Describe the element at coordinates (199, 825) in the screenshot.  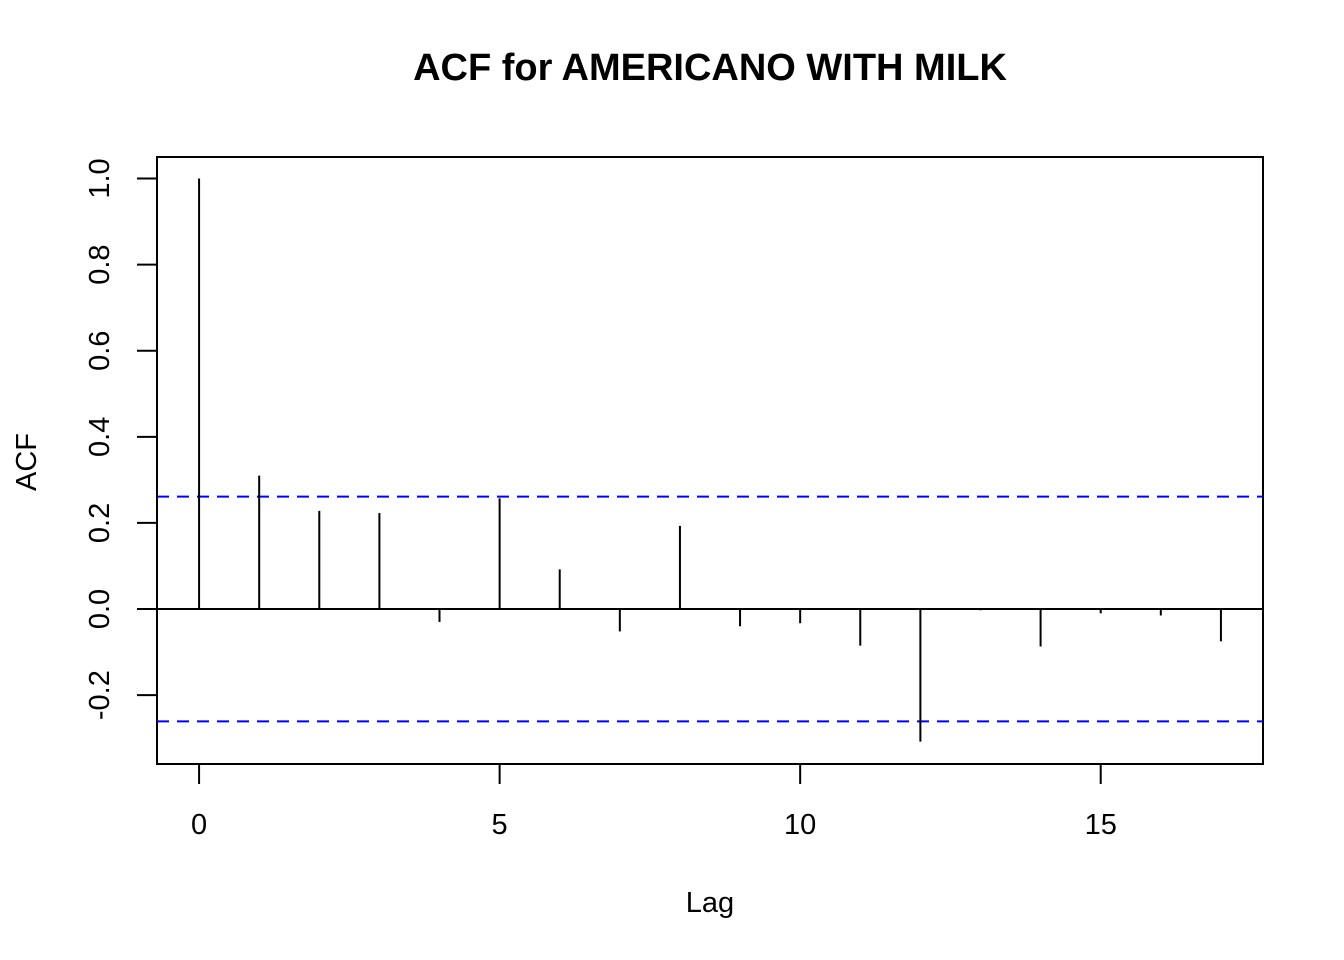
I see `x-tick-label-0: 0` at that location.